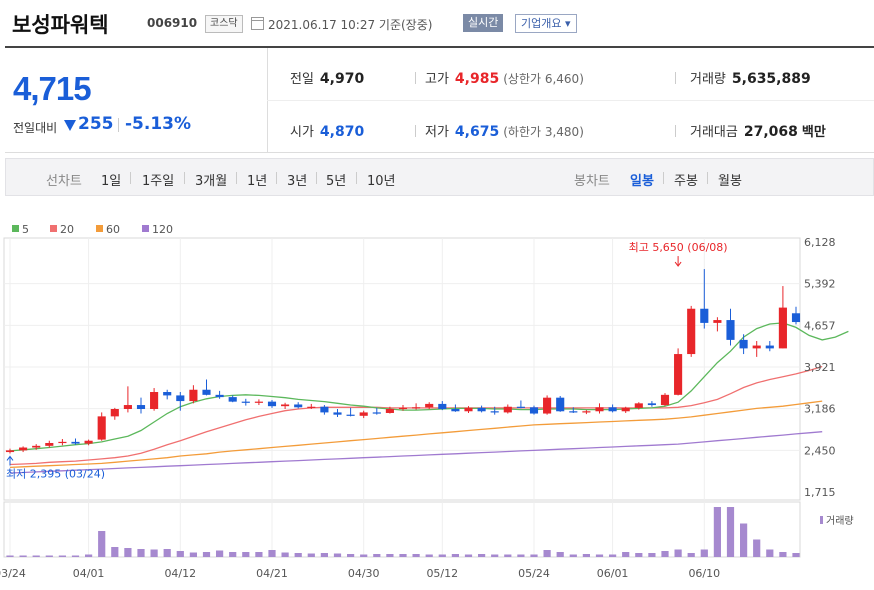 The image size is (874, 590). Describe the element at coordinates (483, 23) in the screenshot. I see `realtime-button: 실시간` at that location.